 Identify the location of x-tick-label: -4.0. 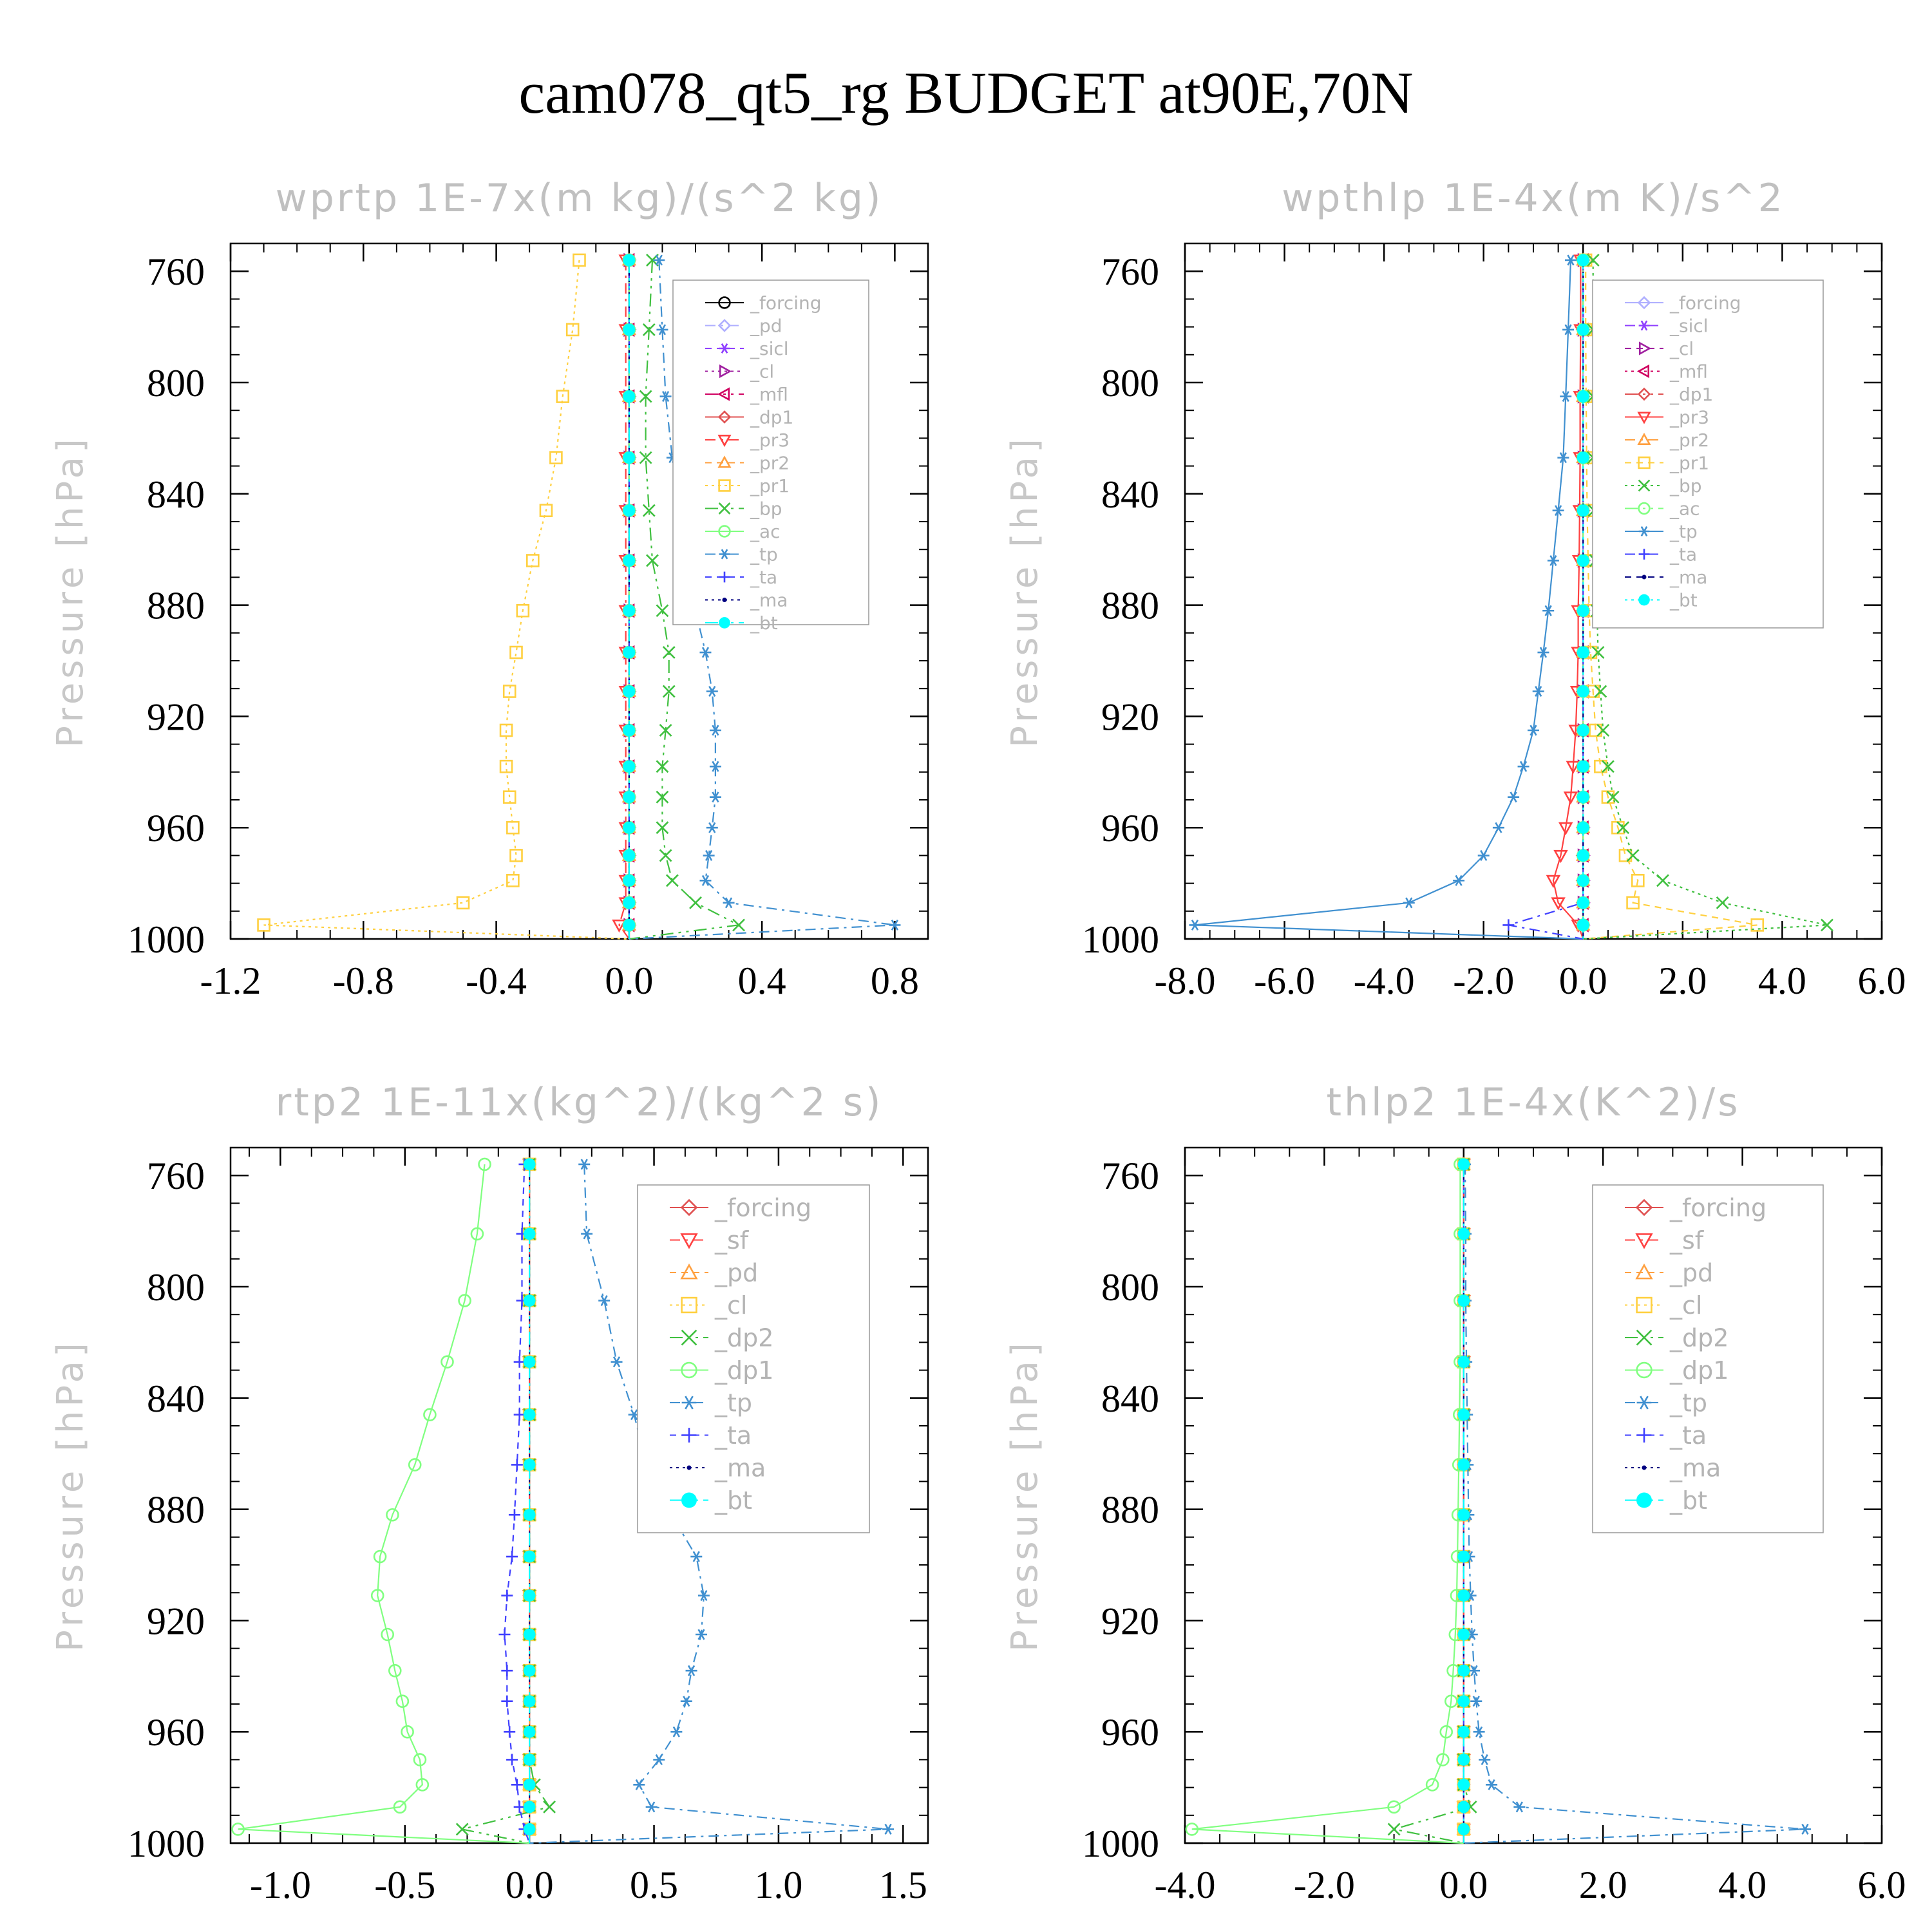
(1186, 1885).